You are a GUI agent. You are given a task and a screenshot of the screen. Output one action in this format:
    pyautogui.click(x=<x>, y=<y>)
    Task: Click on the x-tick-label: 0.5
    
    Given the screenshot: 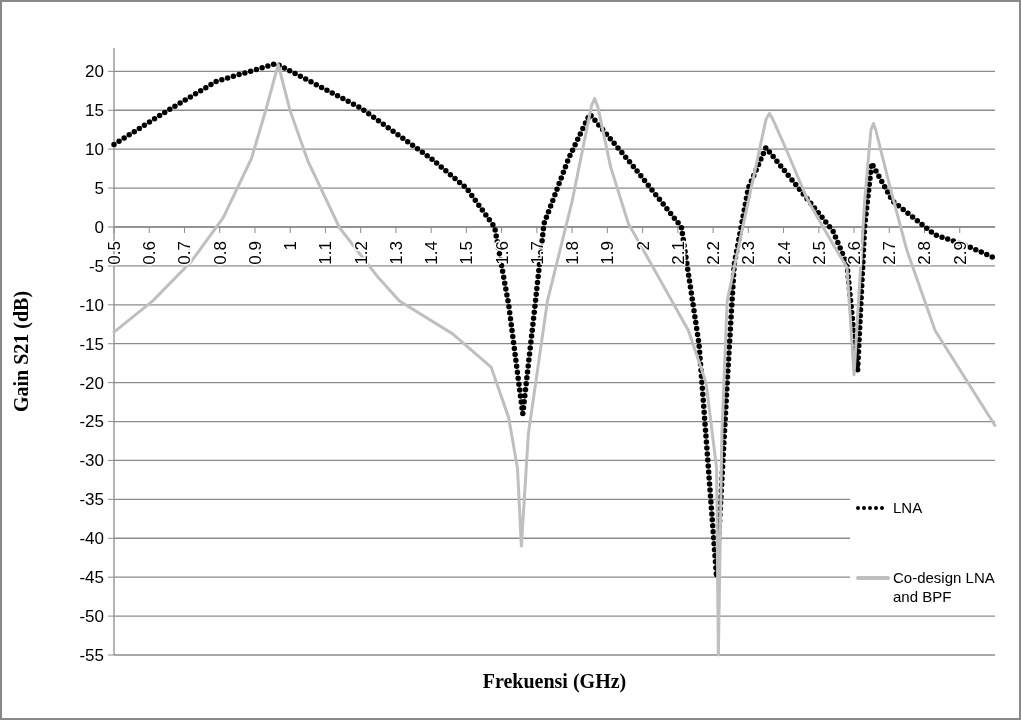 What is the action you would take?
    pyautogui.click(x=114, y=252)
    